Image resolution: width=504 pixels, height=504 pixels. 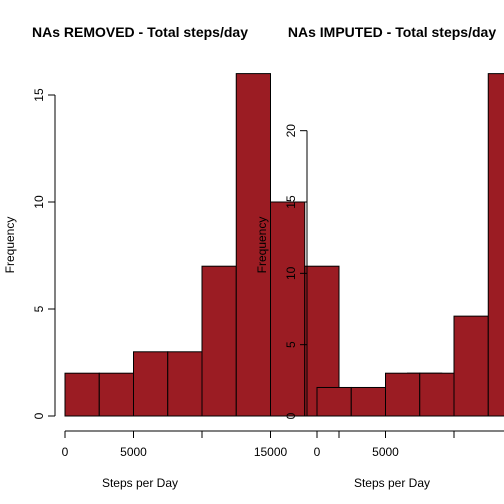 I want to click on chart-title: NAs IMPUTED - Total steps/day, so click(x=392, y=32).